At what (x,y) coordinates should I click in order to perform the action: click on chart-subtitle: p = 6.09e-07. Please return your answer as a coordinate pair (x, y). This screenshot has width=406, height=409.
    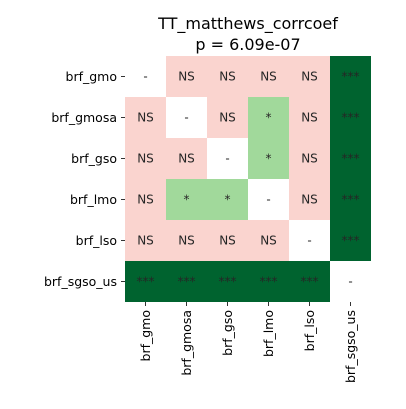
    Looking at the image, I should click on (247, 44).